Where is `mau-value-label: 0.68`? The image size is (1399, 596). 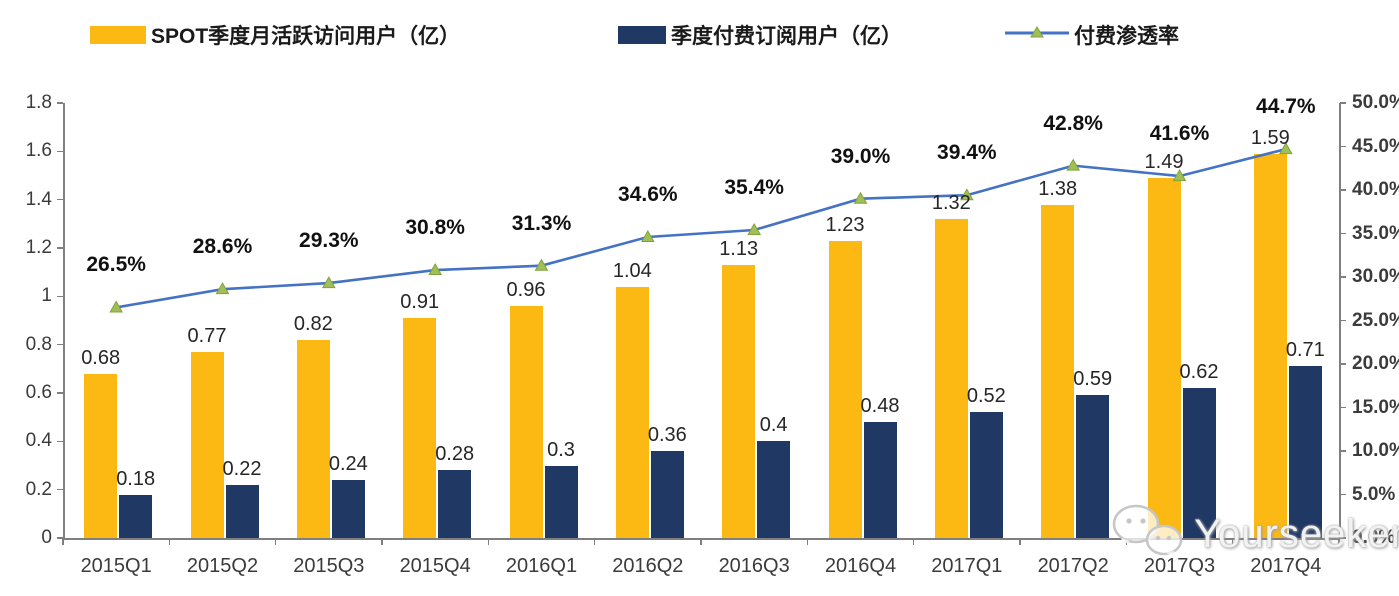 mau-value-label: 0.68 is located at coordinates (101, 357).